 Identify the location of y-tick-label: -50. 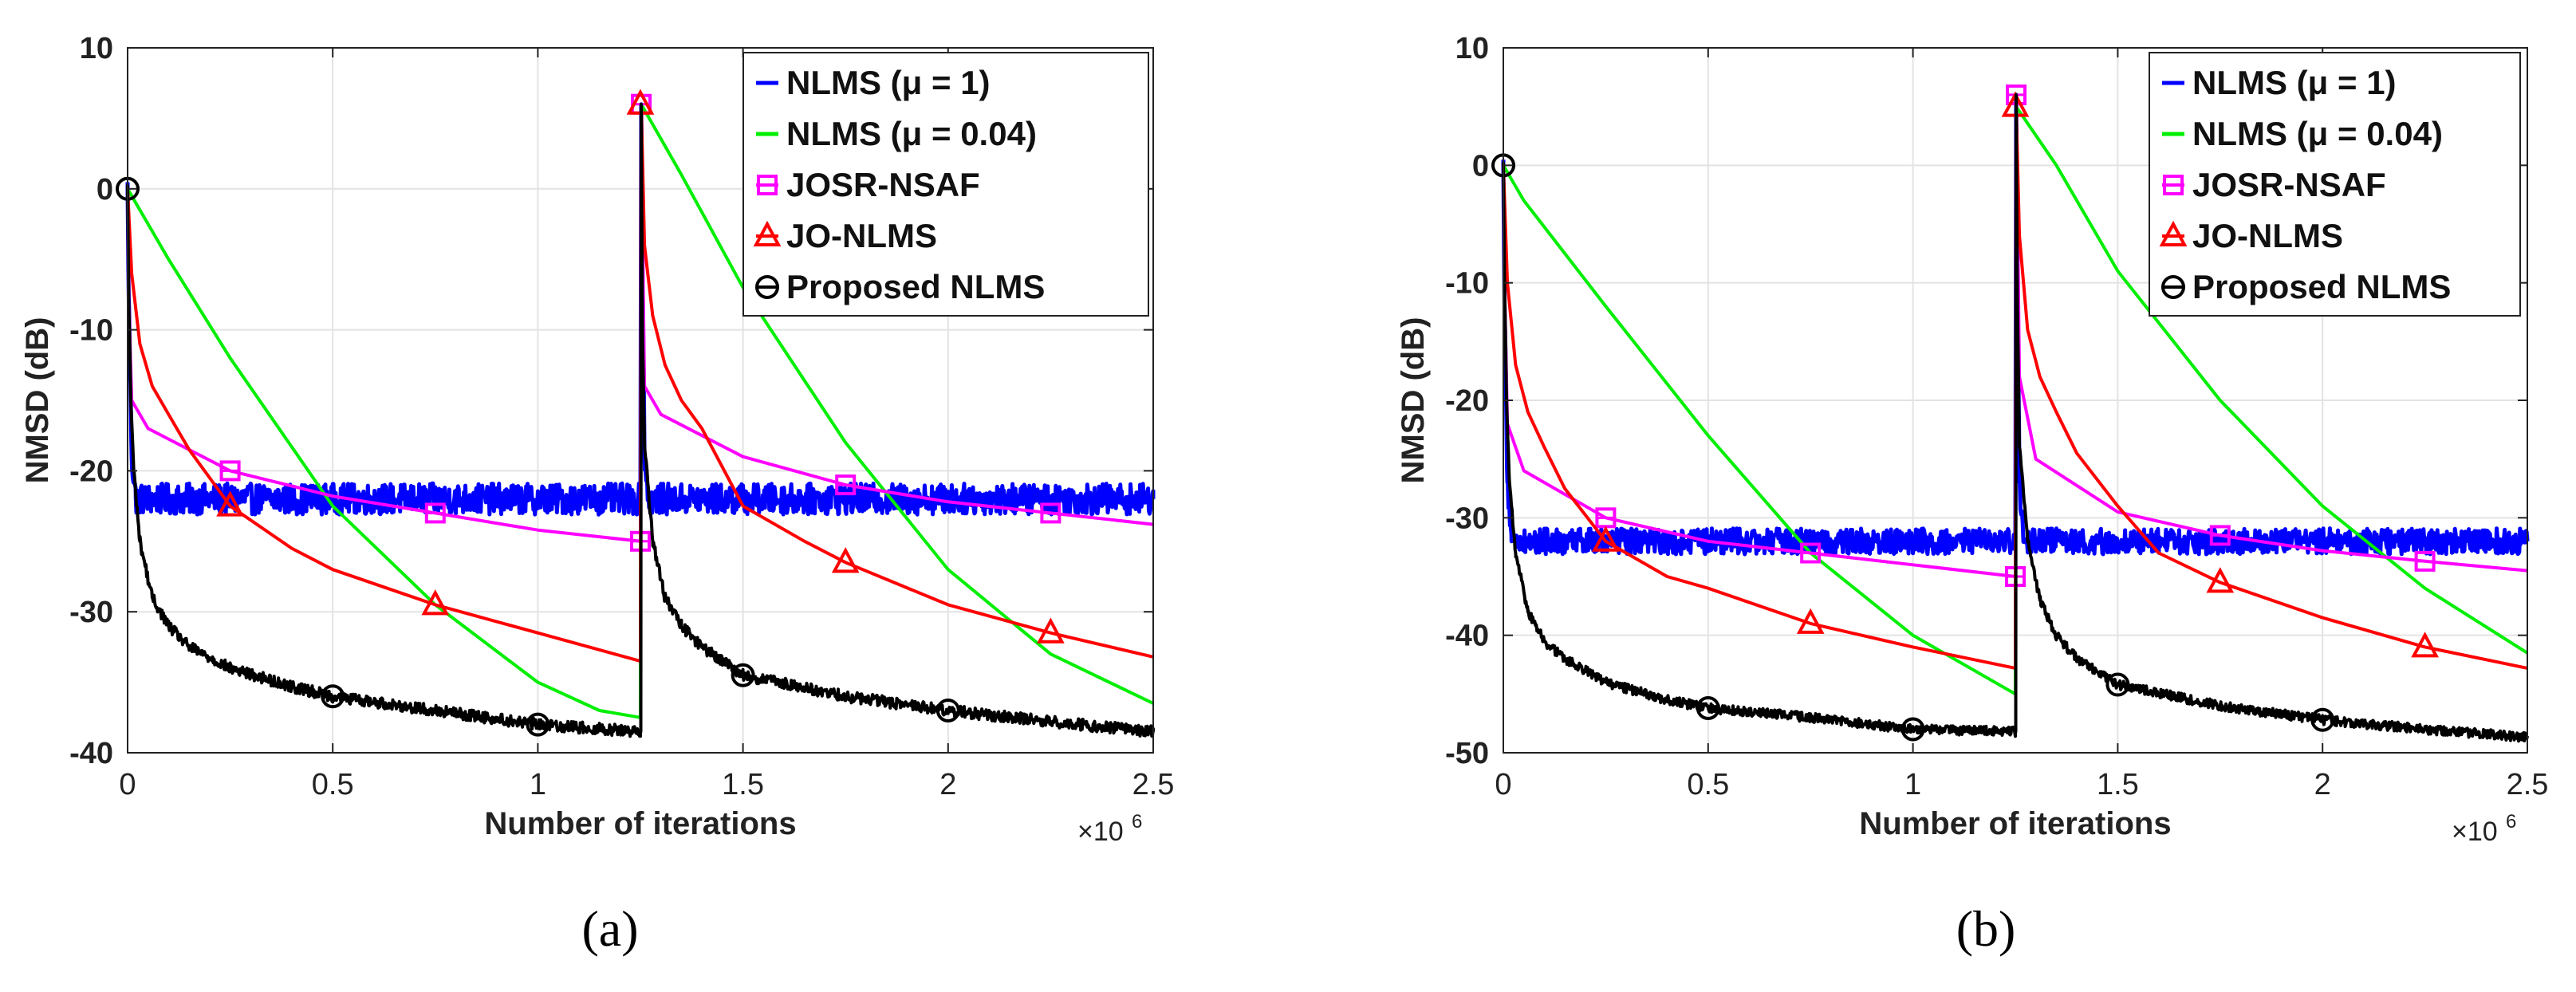
(1467, 754).